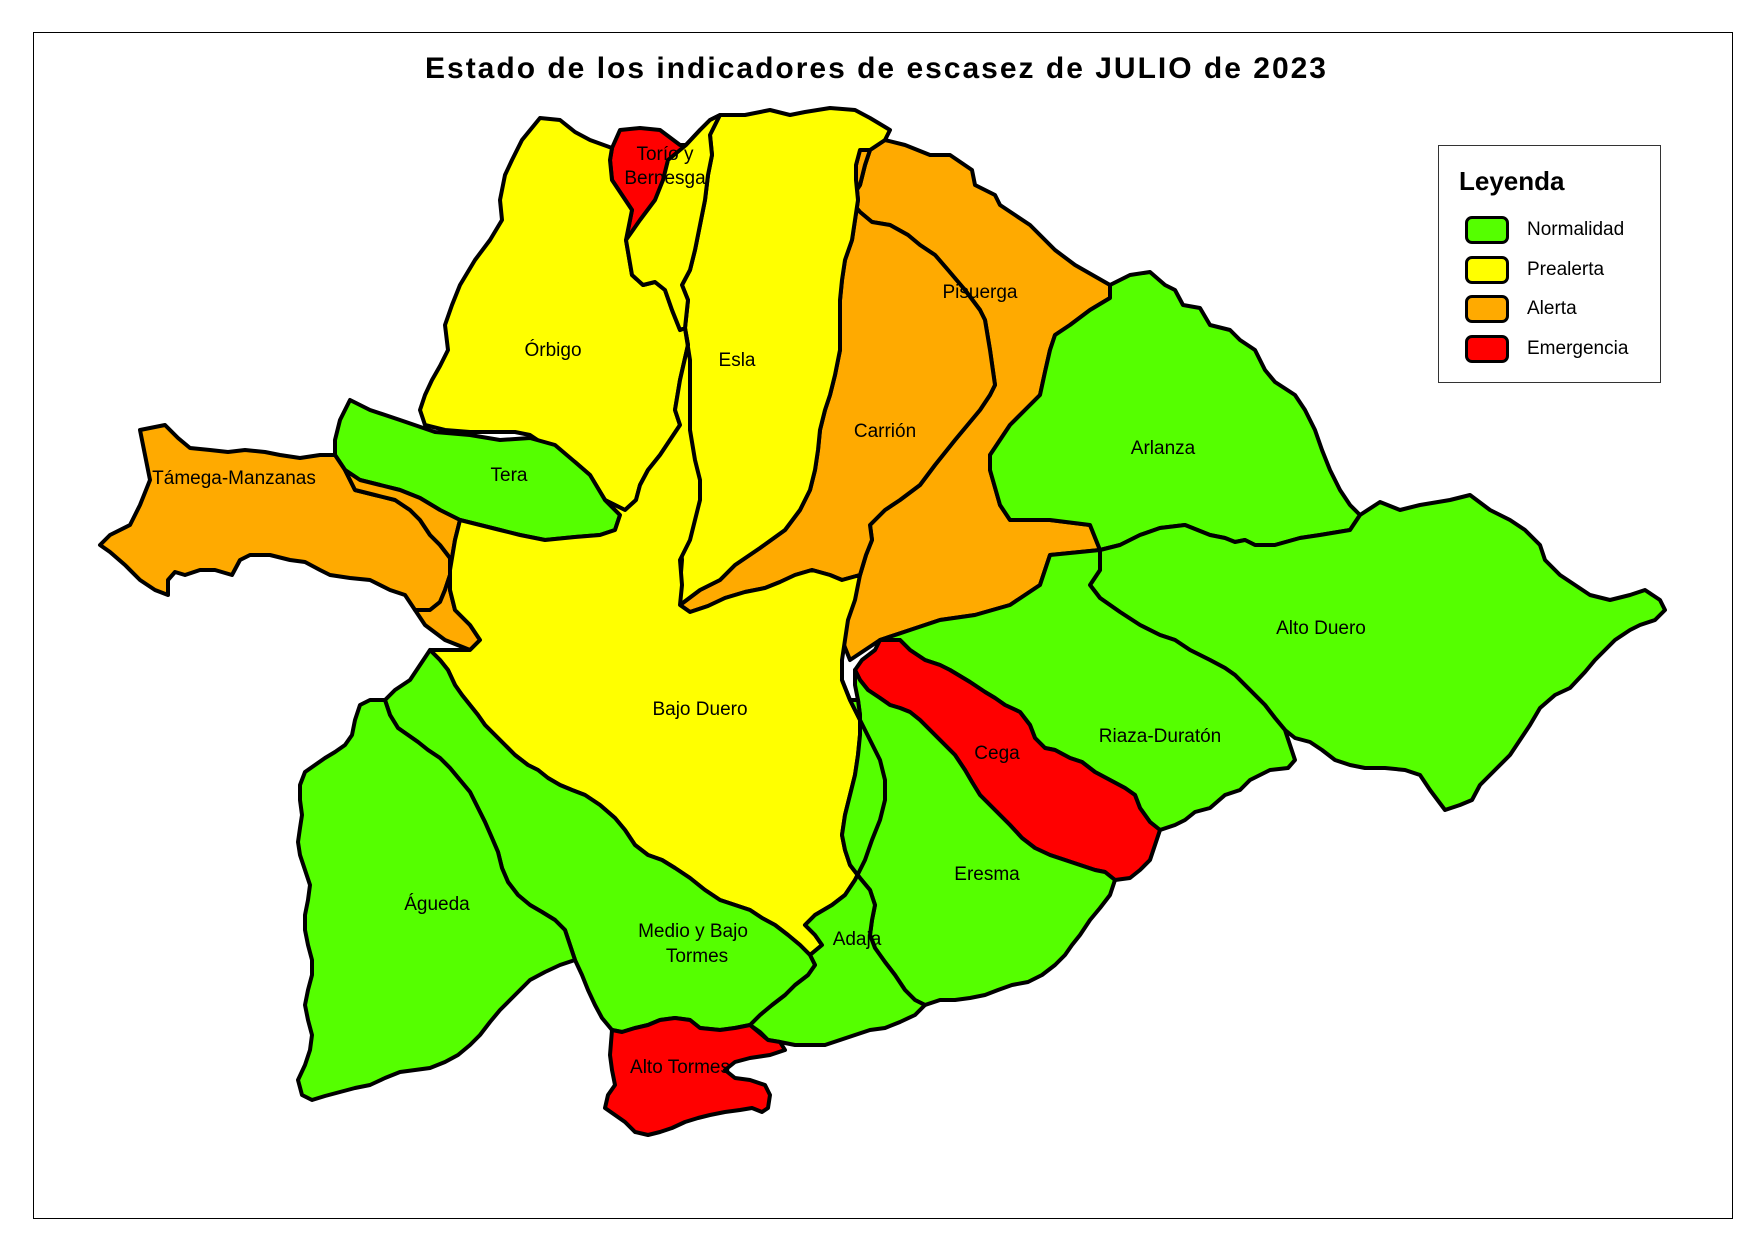 The height and width of the screenshot is (1241, 1753). I want to click on label-eresma: Eresma, so click(987, 874).